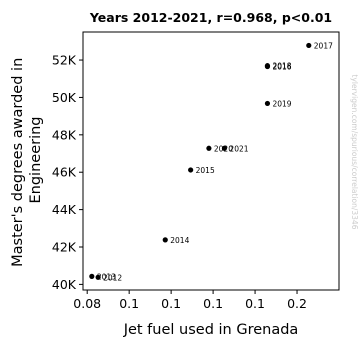 The image size is (361, 341). I want to click on y-tick-label-5: 50K, so click(64, 97).